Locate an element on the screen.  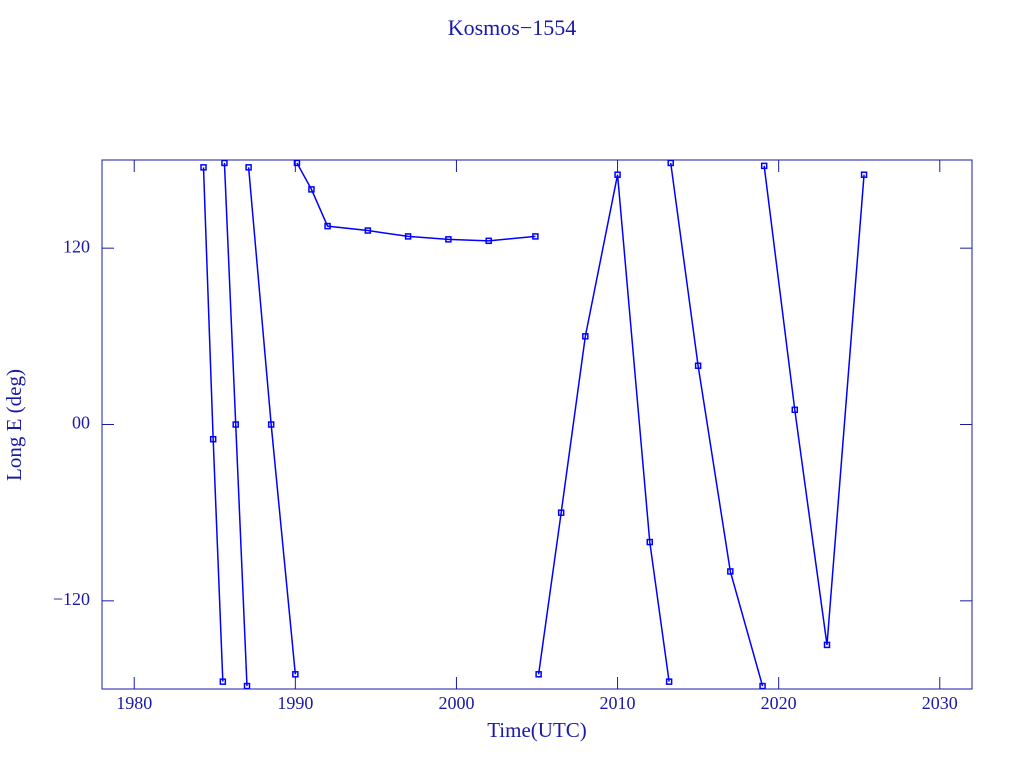
y-tick-label: 00 is located at coordinates (81, 423).